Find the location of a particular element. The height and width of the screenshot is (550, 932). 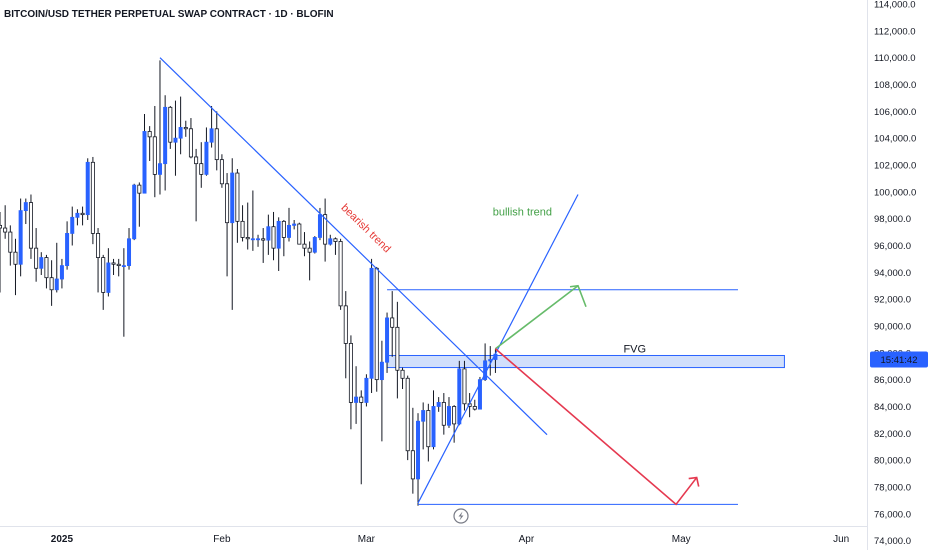

y-tick-label: 100,000.0 is located at coordinates (895, 192).